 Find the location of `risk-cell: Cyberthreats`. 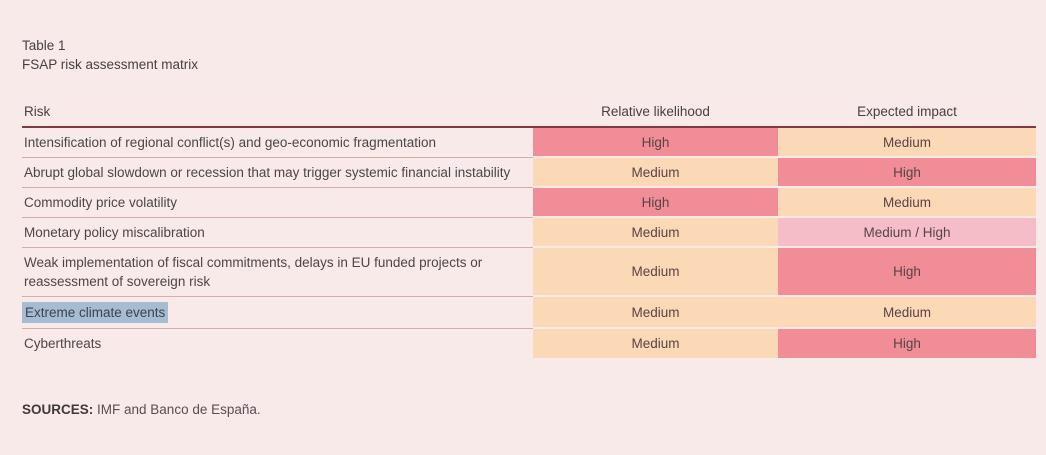

risk-cell: Cyberthreats is located at coordinates (277, 343).